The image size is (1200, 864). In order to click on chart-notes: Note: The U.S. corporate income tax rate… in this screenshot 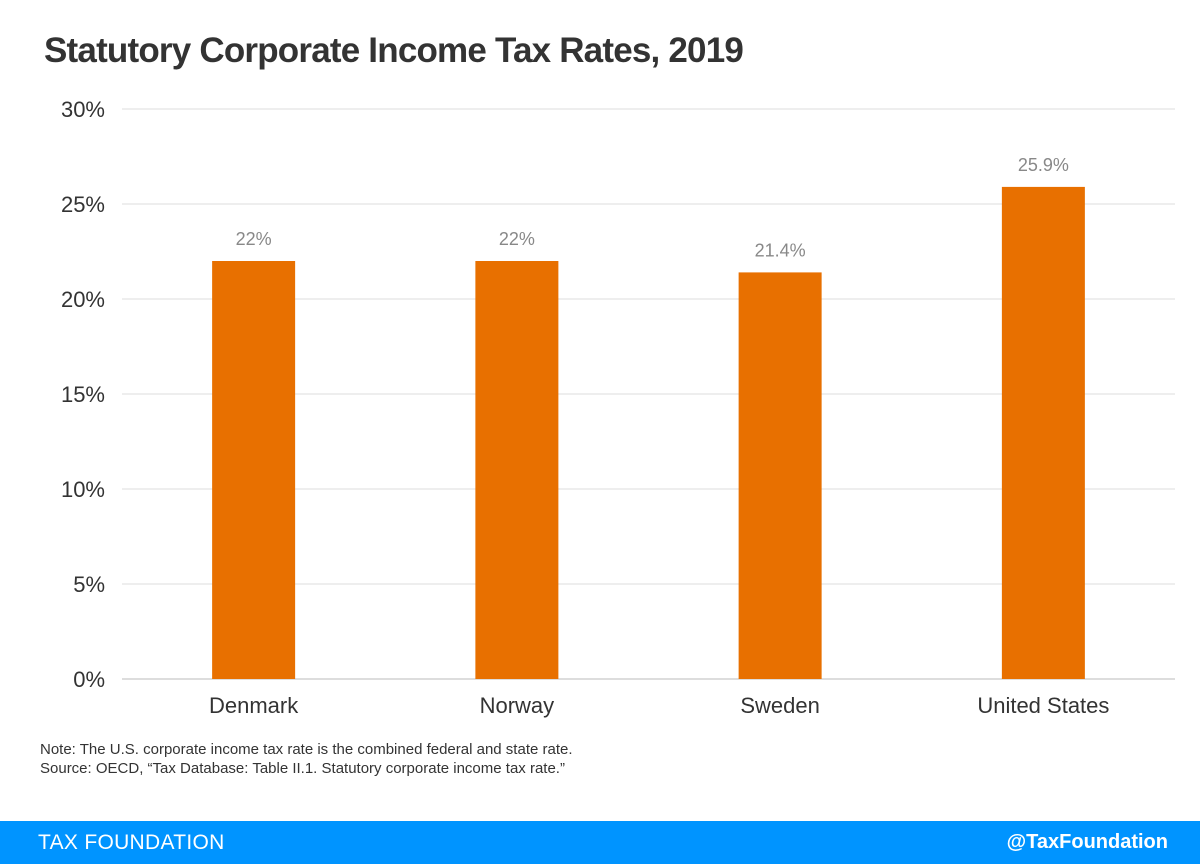, I will do `click(306, 759)`.